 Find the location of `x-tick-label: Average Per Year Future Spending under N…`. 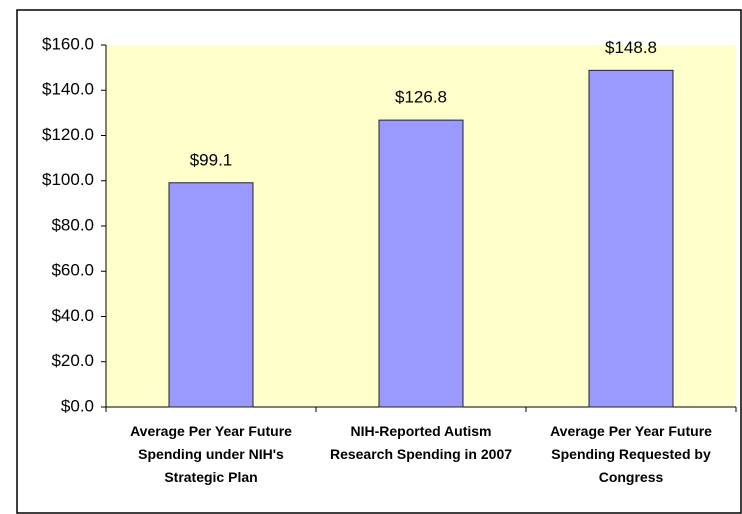

x-tick-label: Average Per Year Future Spending under N… is located at coordinates (211, 454).